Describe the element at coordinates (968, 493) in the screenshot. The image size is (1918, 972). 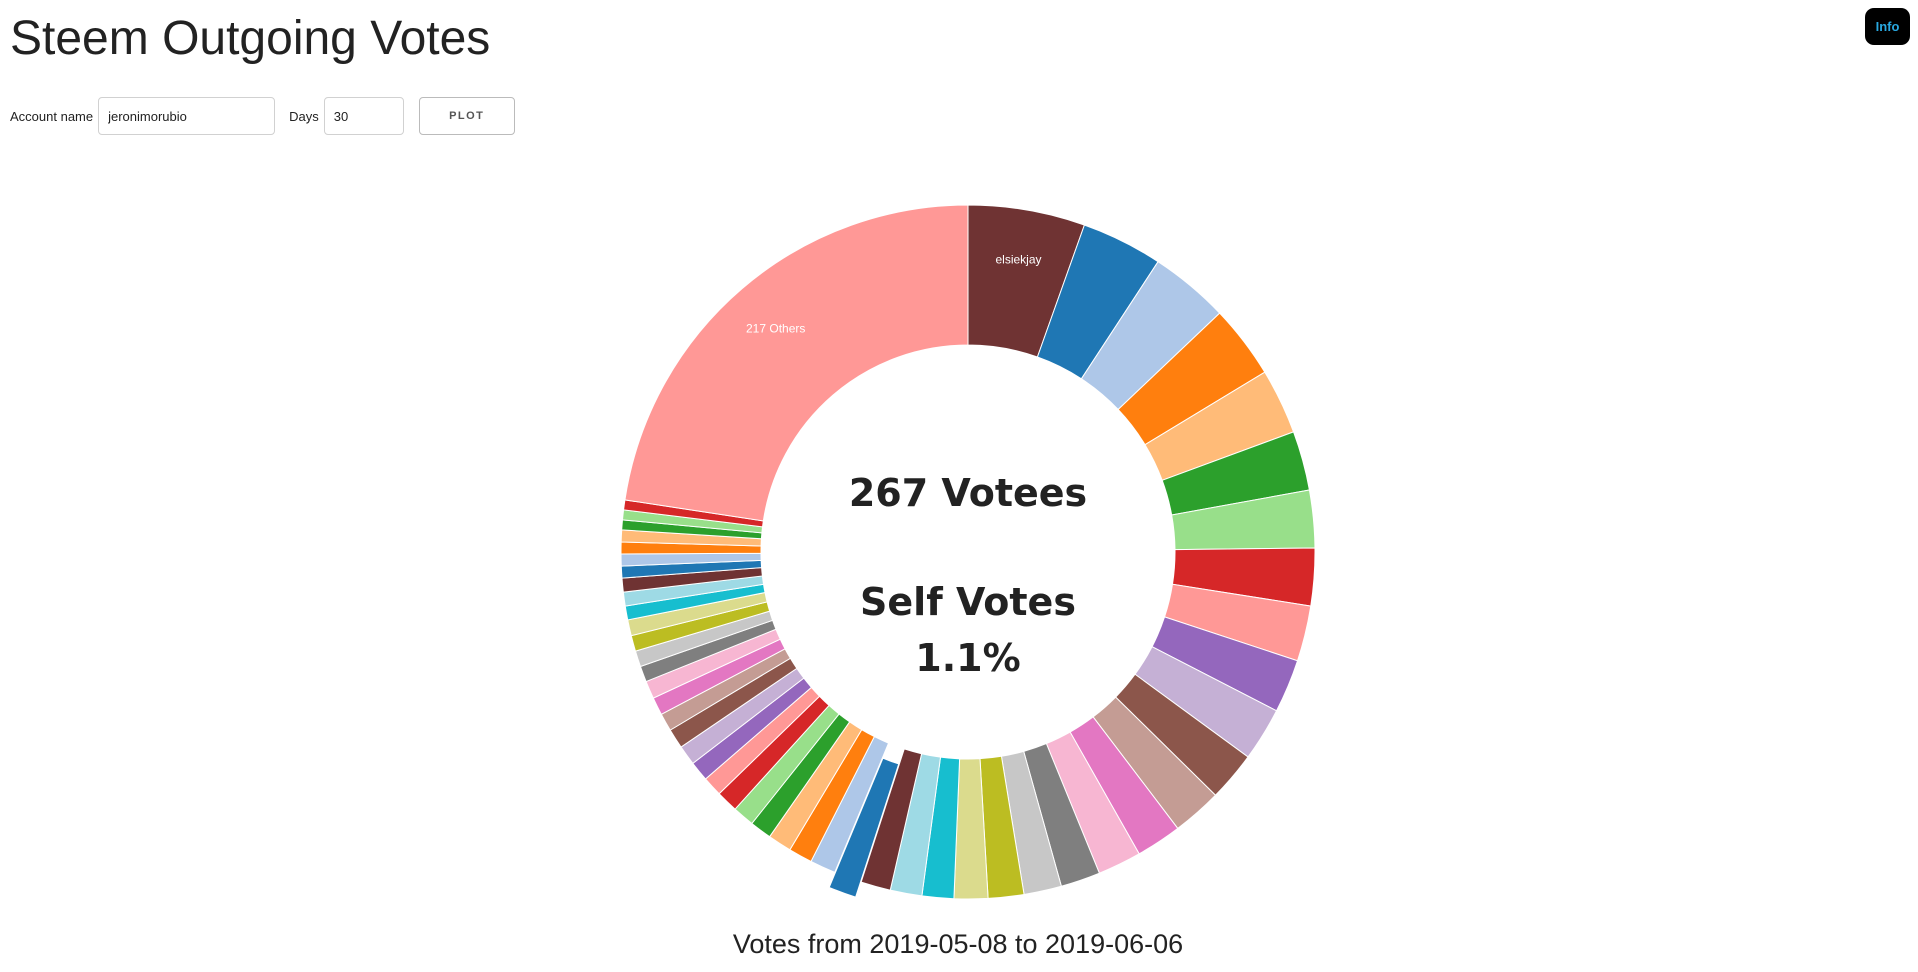
I see `votees-count: 267 Votees` at that location.